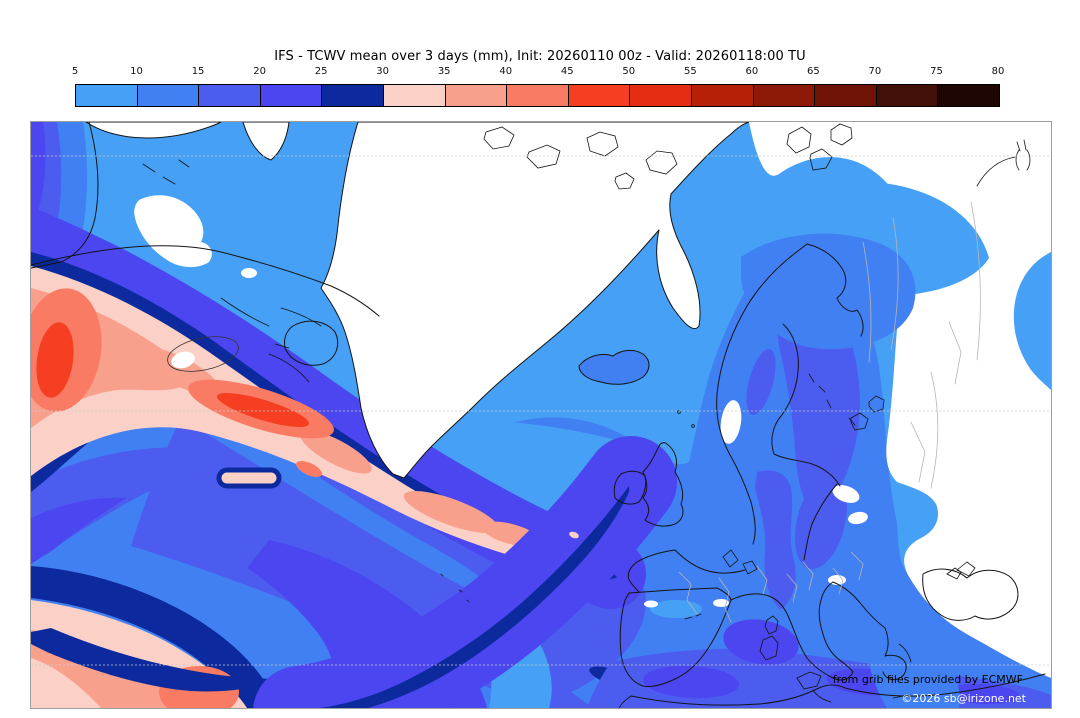 Image resolution: width=1080 pixels, height=718 pixels. Describe the element at coordinates (963, 698) in the screenshot. I see `credit-copyright: ©2026 sb@irizone.net` at that location.